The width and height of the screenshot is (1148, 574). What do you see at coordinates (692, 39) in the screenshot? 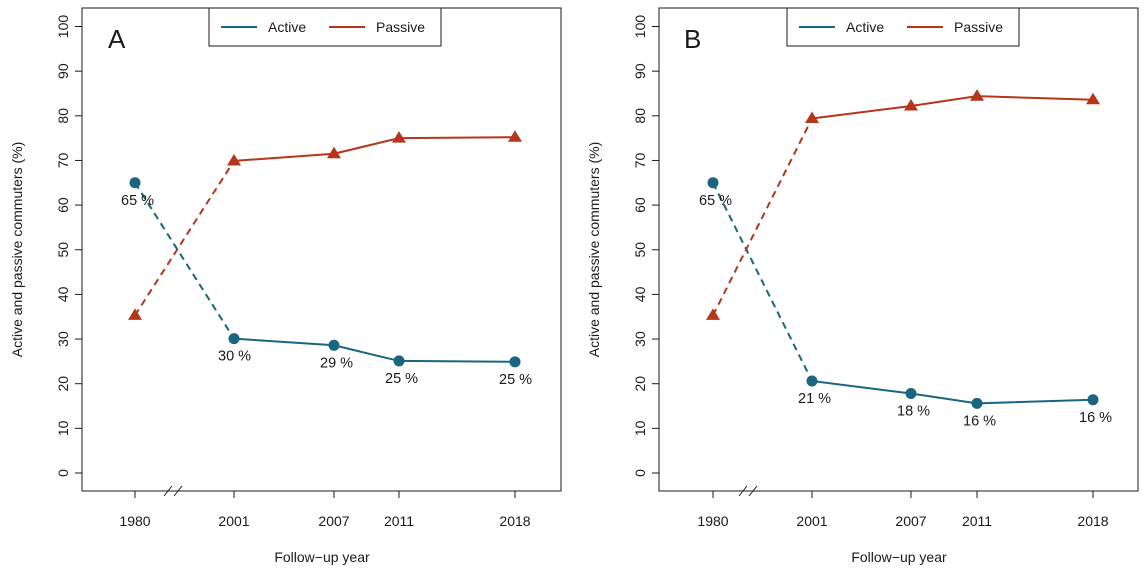
I see `panel-letter: B` at bounding box center [692, 39].